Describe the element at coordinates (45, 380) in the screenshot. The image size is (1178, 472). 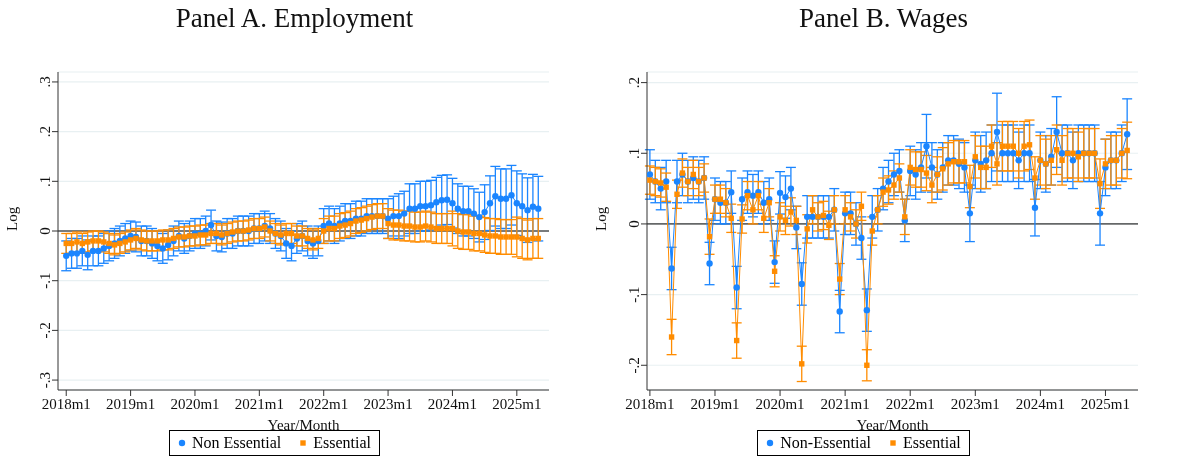
I see `y-tick-label: -.3` at that location.